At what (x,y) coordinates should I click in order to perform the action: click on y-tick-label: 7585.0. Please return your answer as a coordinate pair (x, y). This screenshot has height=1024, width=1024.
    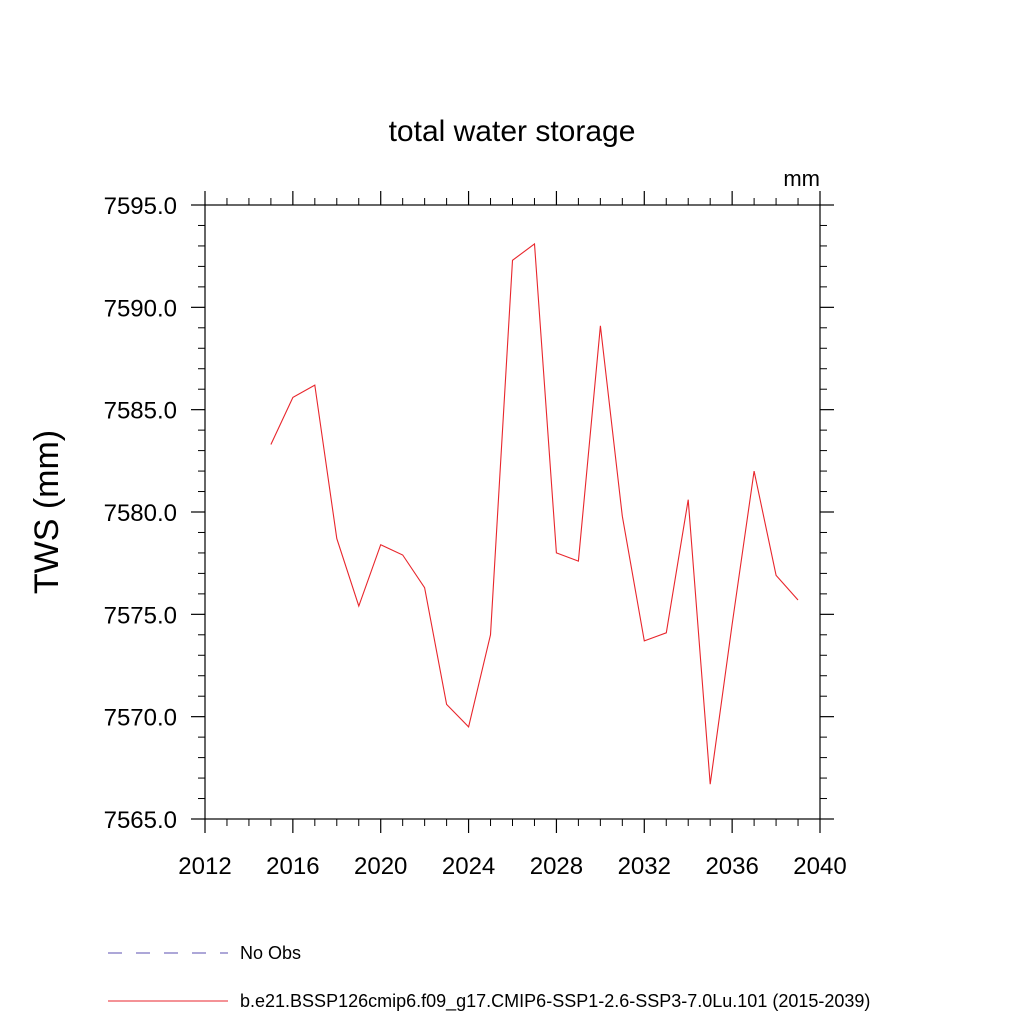
    Looking at the image, I should click on (140, 411).